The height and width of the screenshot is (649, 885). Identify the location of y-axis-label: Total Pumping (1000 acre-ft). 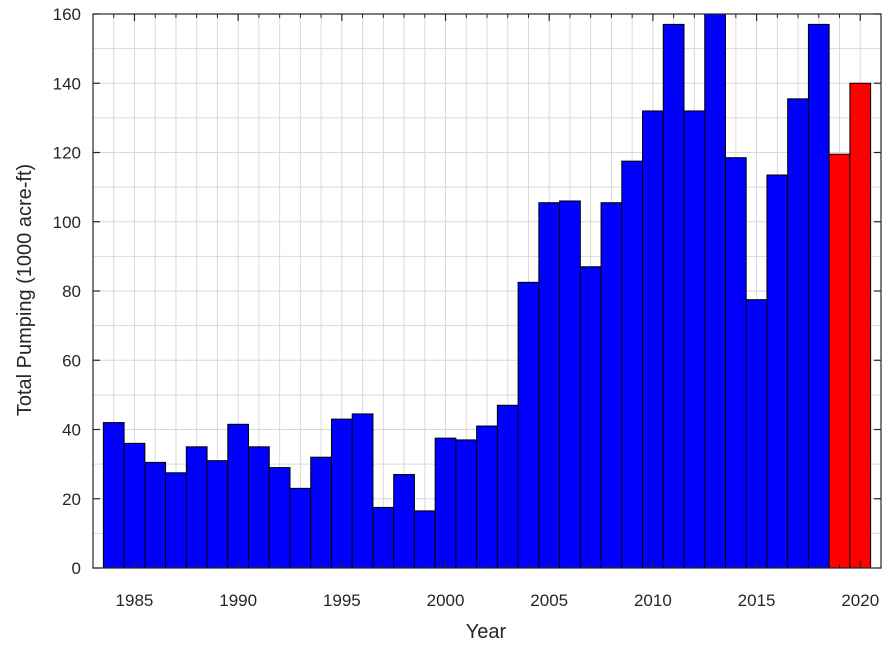
(25, 290).